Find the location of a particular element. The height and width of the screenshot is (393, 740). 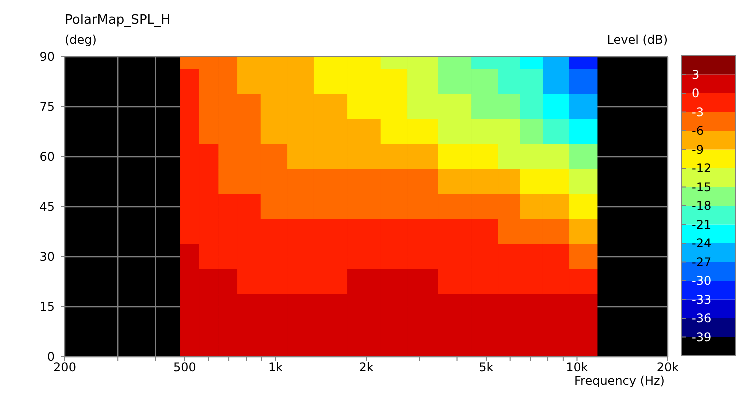

y-tick-label: 15 is located at coordinates (47, 307).